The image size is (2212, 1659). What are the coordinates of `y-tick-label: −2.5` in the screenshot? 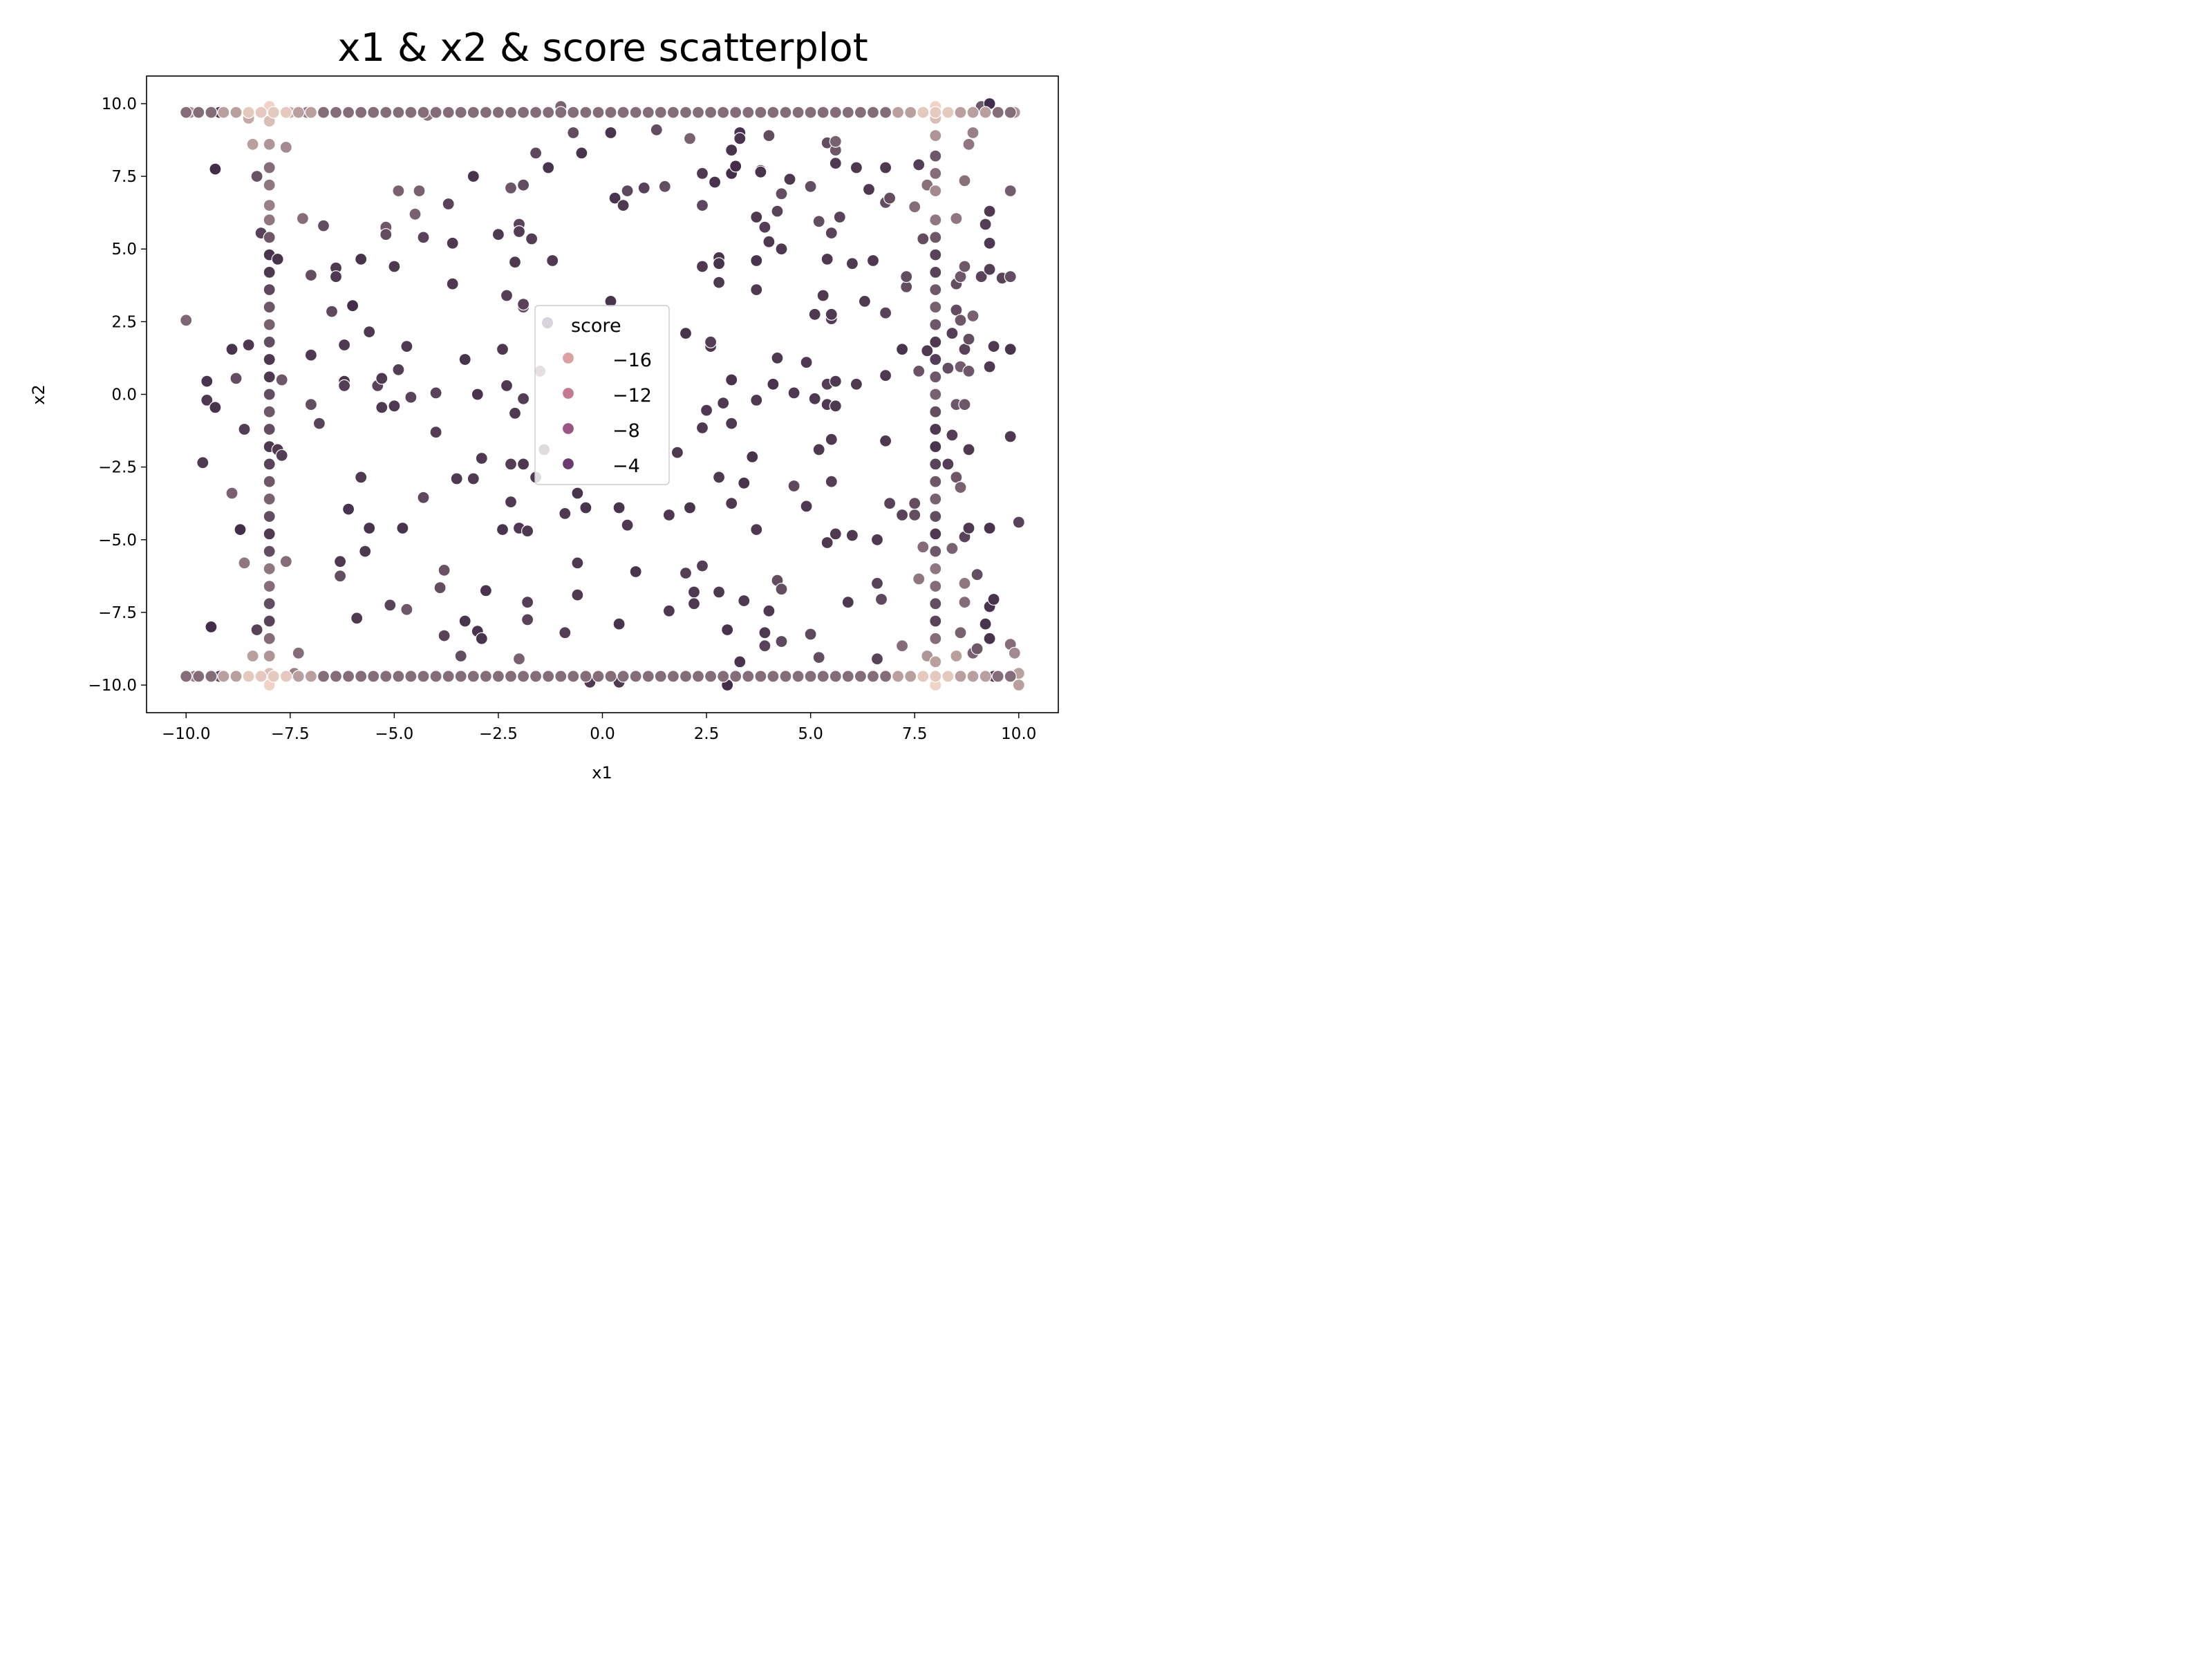 It's located at (118, 468).